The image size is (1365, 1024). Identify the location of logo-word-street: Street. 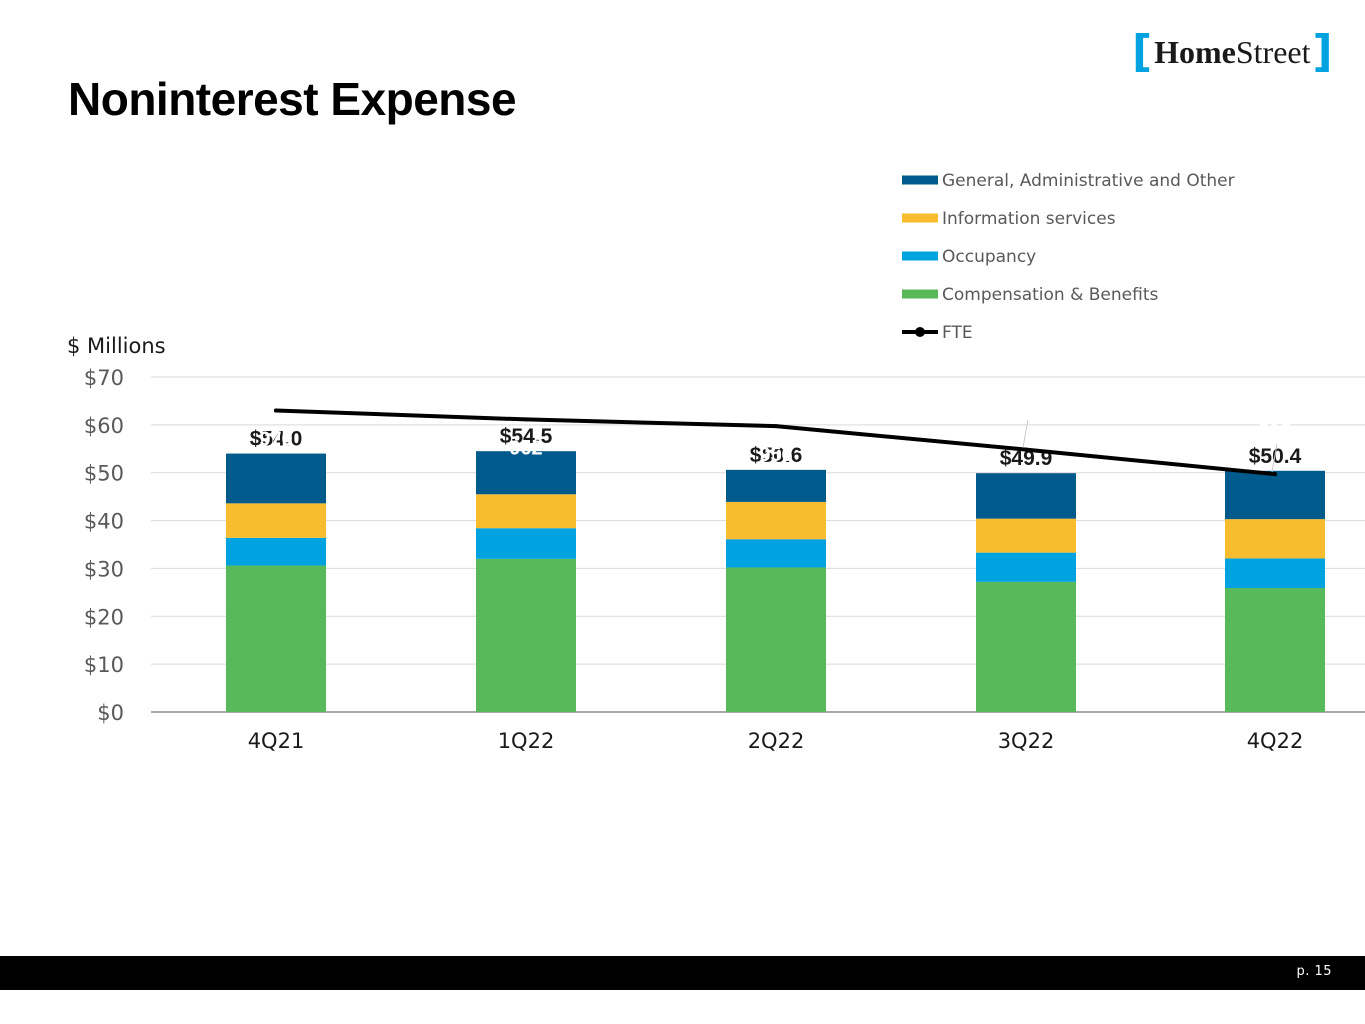
(1273, 52).